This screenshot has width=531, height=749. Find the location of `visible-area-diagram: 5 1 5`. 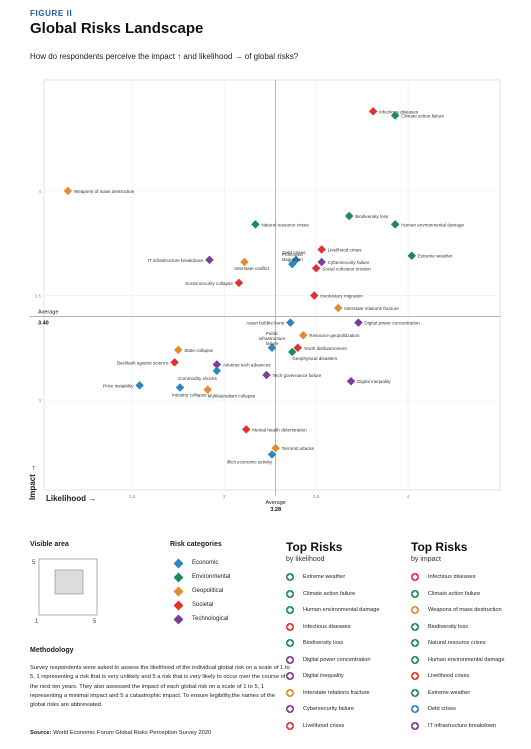

visible-area-diagram: 5 1 5 is located at coordinates (65, 591).